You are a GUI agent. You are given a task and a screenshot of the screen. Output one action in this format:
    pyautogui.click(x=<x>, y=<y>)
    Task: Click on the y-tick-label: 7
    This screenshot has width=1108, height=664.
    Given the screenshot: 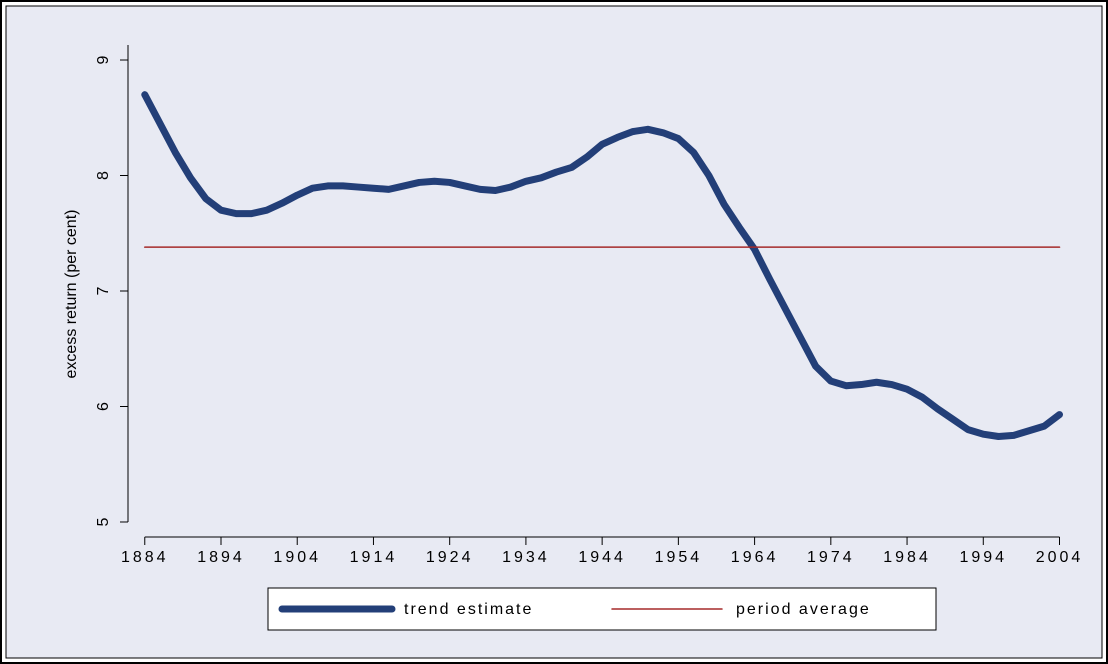 What is the action you would take?
    pyautogui.click(x=103, y=290)
    